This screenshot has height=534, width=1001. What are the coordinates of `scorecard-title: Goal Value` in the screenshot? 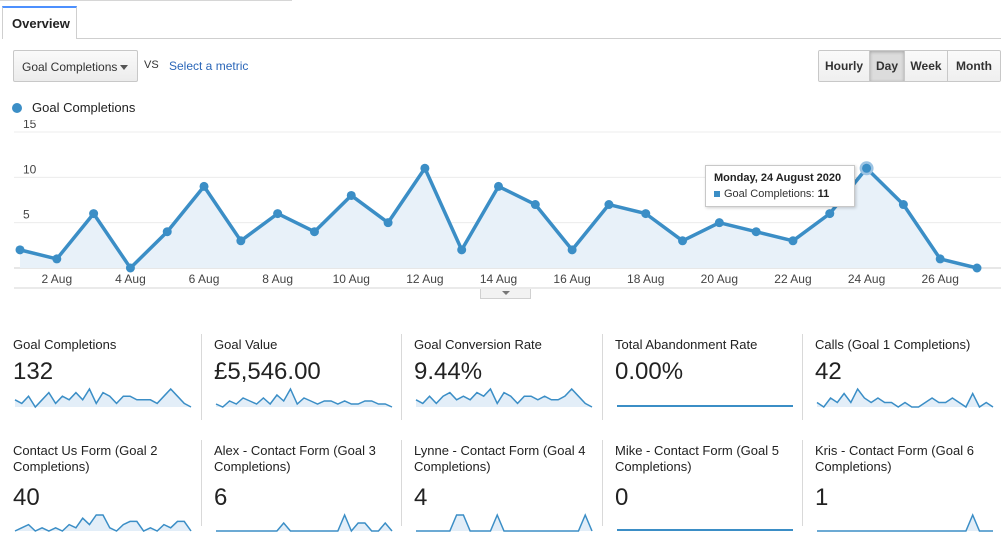 It's located at (246, 344).